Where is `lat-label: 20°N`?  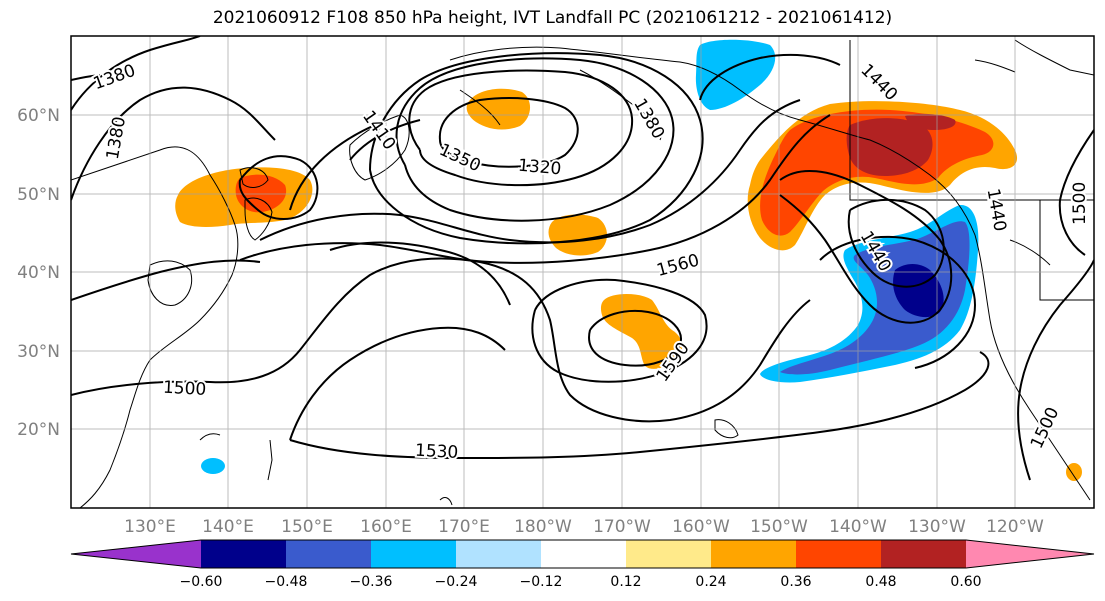 lat-label: 20°N is located at coordinates (38, 430).